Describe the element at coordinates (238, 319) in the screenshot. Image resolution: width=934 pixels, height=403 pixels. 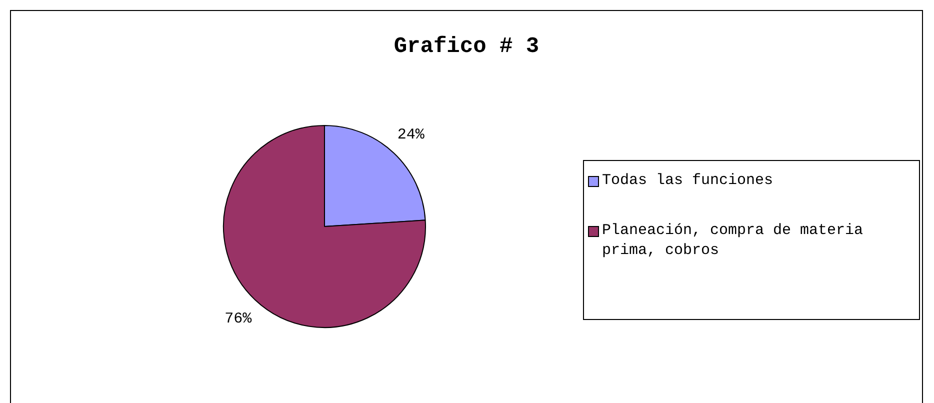
I see `data-label: 76%` at that location.